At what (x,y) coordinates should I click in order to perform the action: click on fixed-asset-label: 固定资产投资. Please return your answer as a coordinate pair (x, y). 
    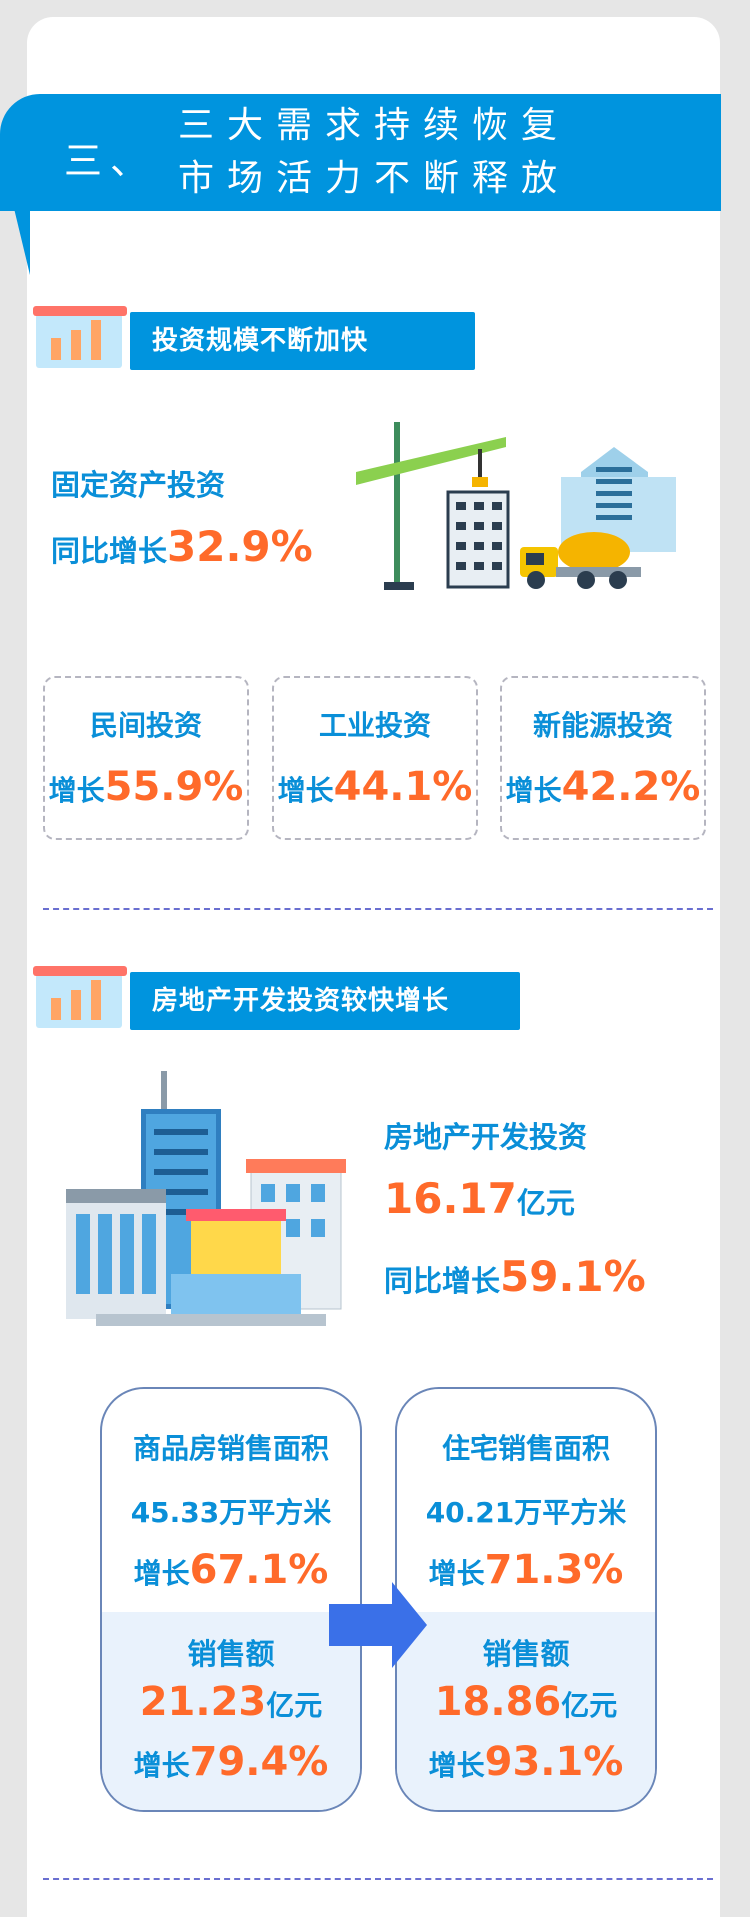
    Looking at the image, I should click on (138, 485).